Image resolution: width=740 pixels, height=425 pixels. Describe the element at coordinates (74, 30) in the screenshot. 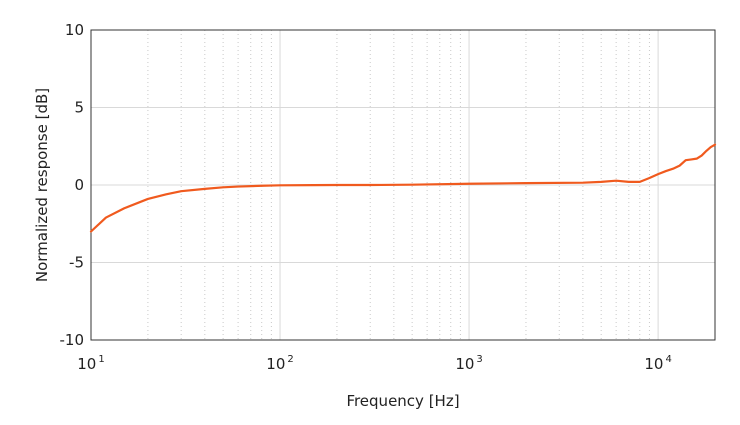

I see `y-tick-label: 10` at that location.